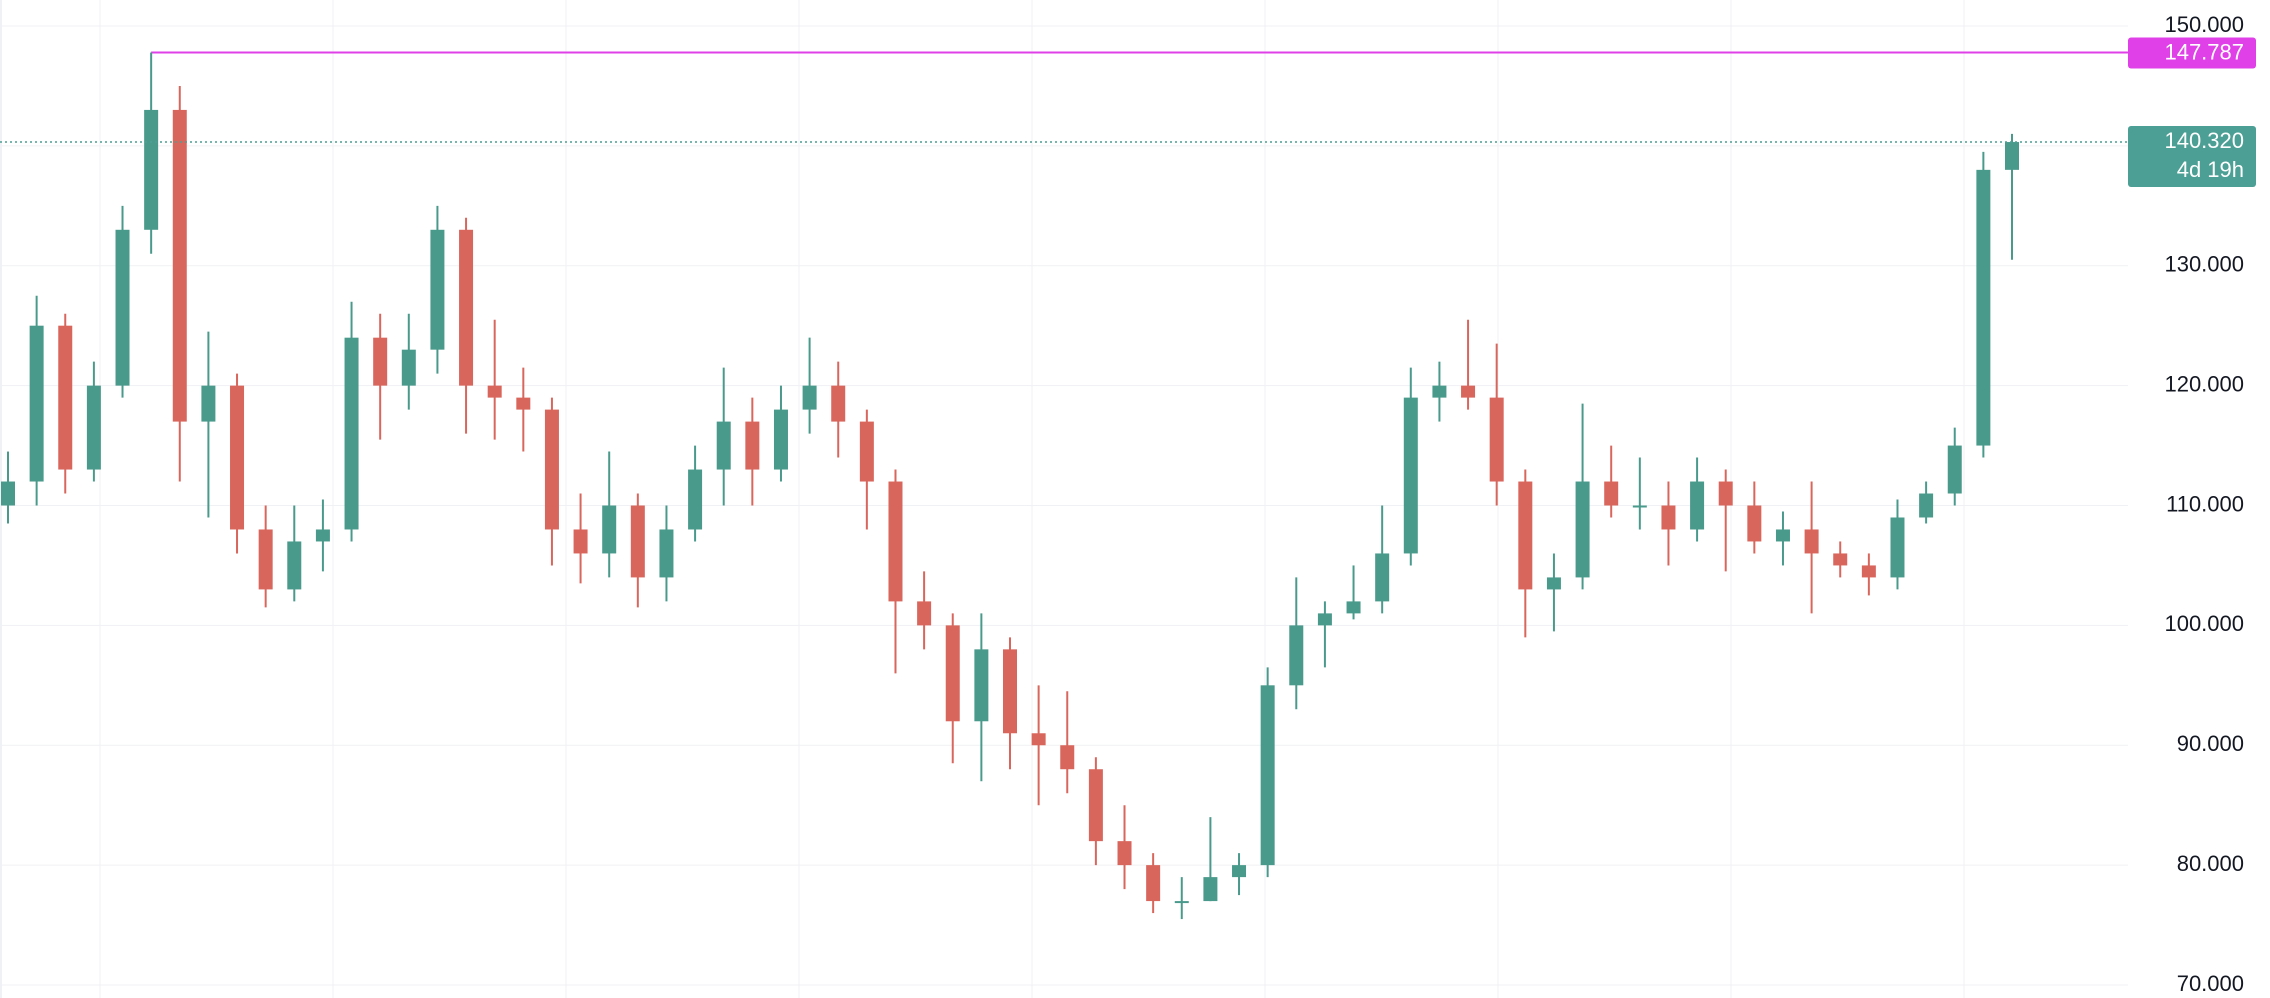  Describe the element at coordinates (2210, 169) in the screenshot. I see `countdown-label: 4d 19h` at that location.